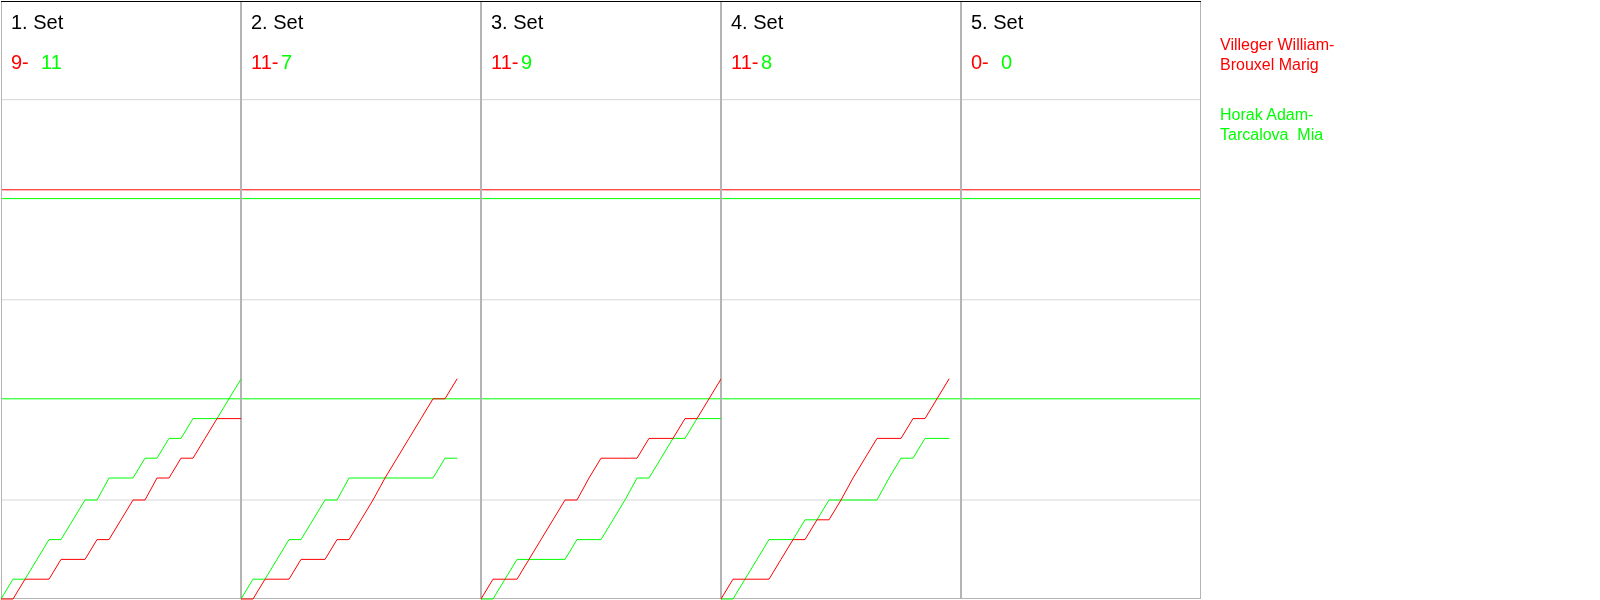 This screenshot has width=1600, height=600. What do you see at coordinates (1272, 125) in the screenshot?
I see `legend-label: Horak Adam-Tarcalova Mia` at bounding box center [1272, 125].